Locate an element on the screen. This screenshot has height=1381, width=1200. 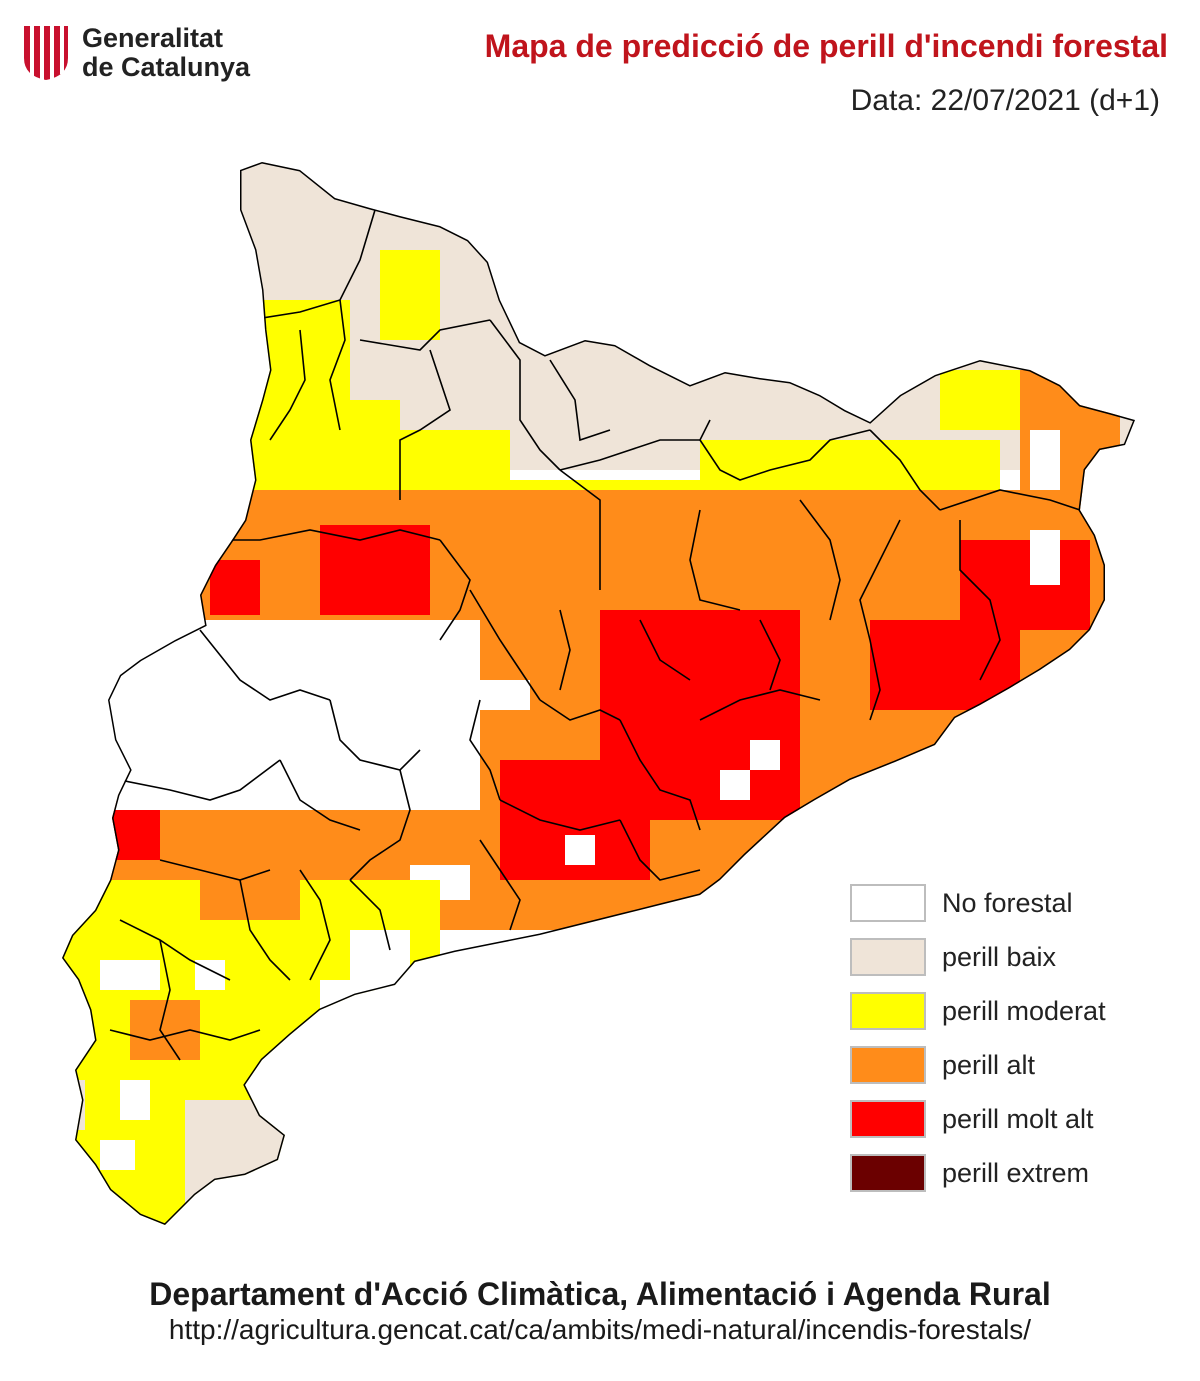
legend-item: perill molt alt is located at coordinates (978, 1119).